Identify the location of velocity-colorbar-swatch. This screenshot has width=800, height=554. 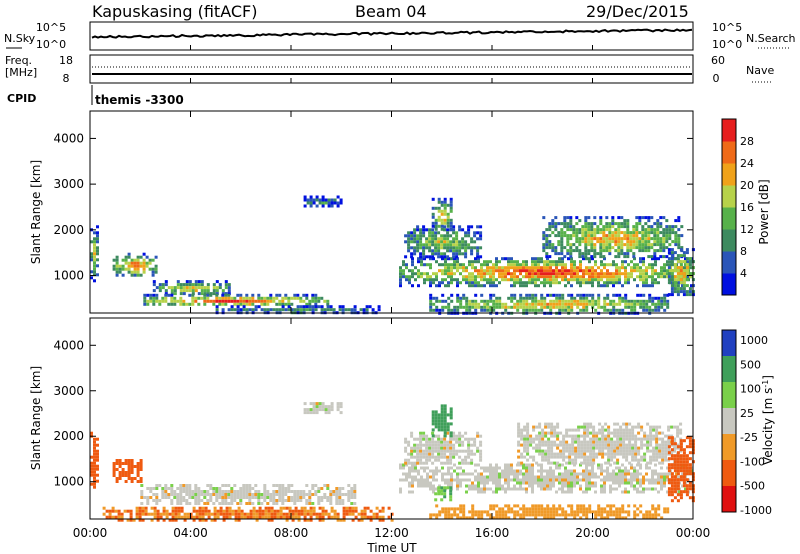
(729, 499).